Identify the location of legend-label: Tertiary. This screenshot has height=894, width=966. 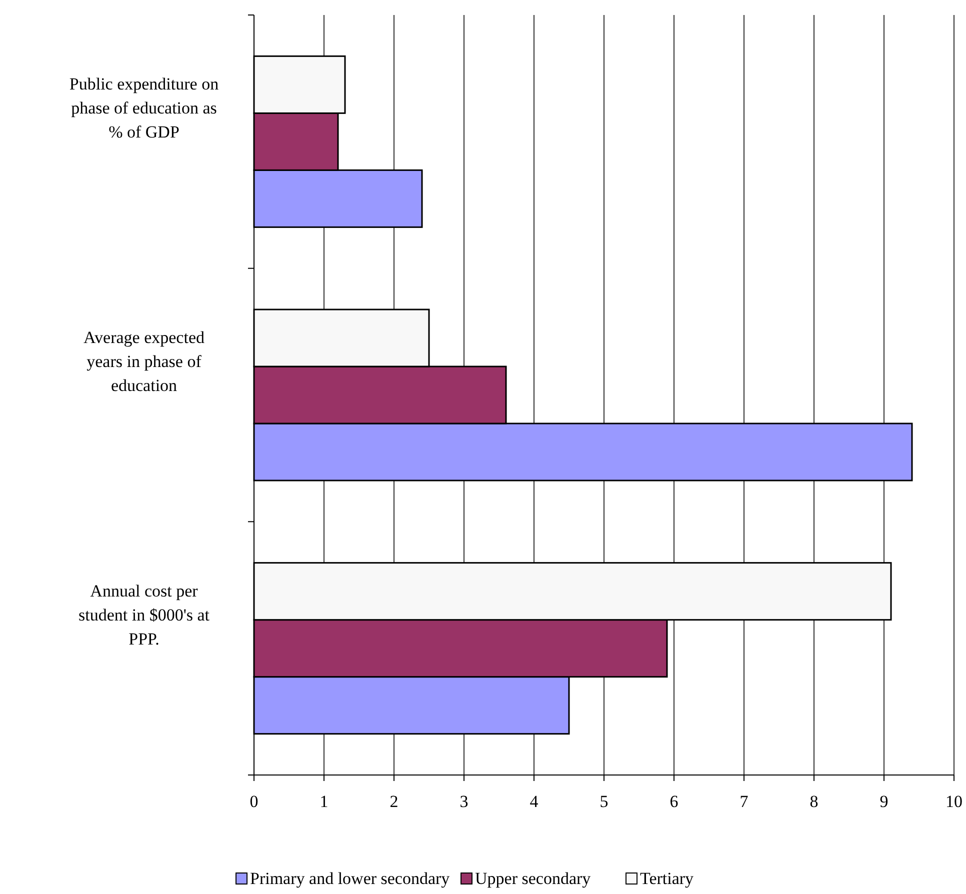
(667, 878).